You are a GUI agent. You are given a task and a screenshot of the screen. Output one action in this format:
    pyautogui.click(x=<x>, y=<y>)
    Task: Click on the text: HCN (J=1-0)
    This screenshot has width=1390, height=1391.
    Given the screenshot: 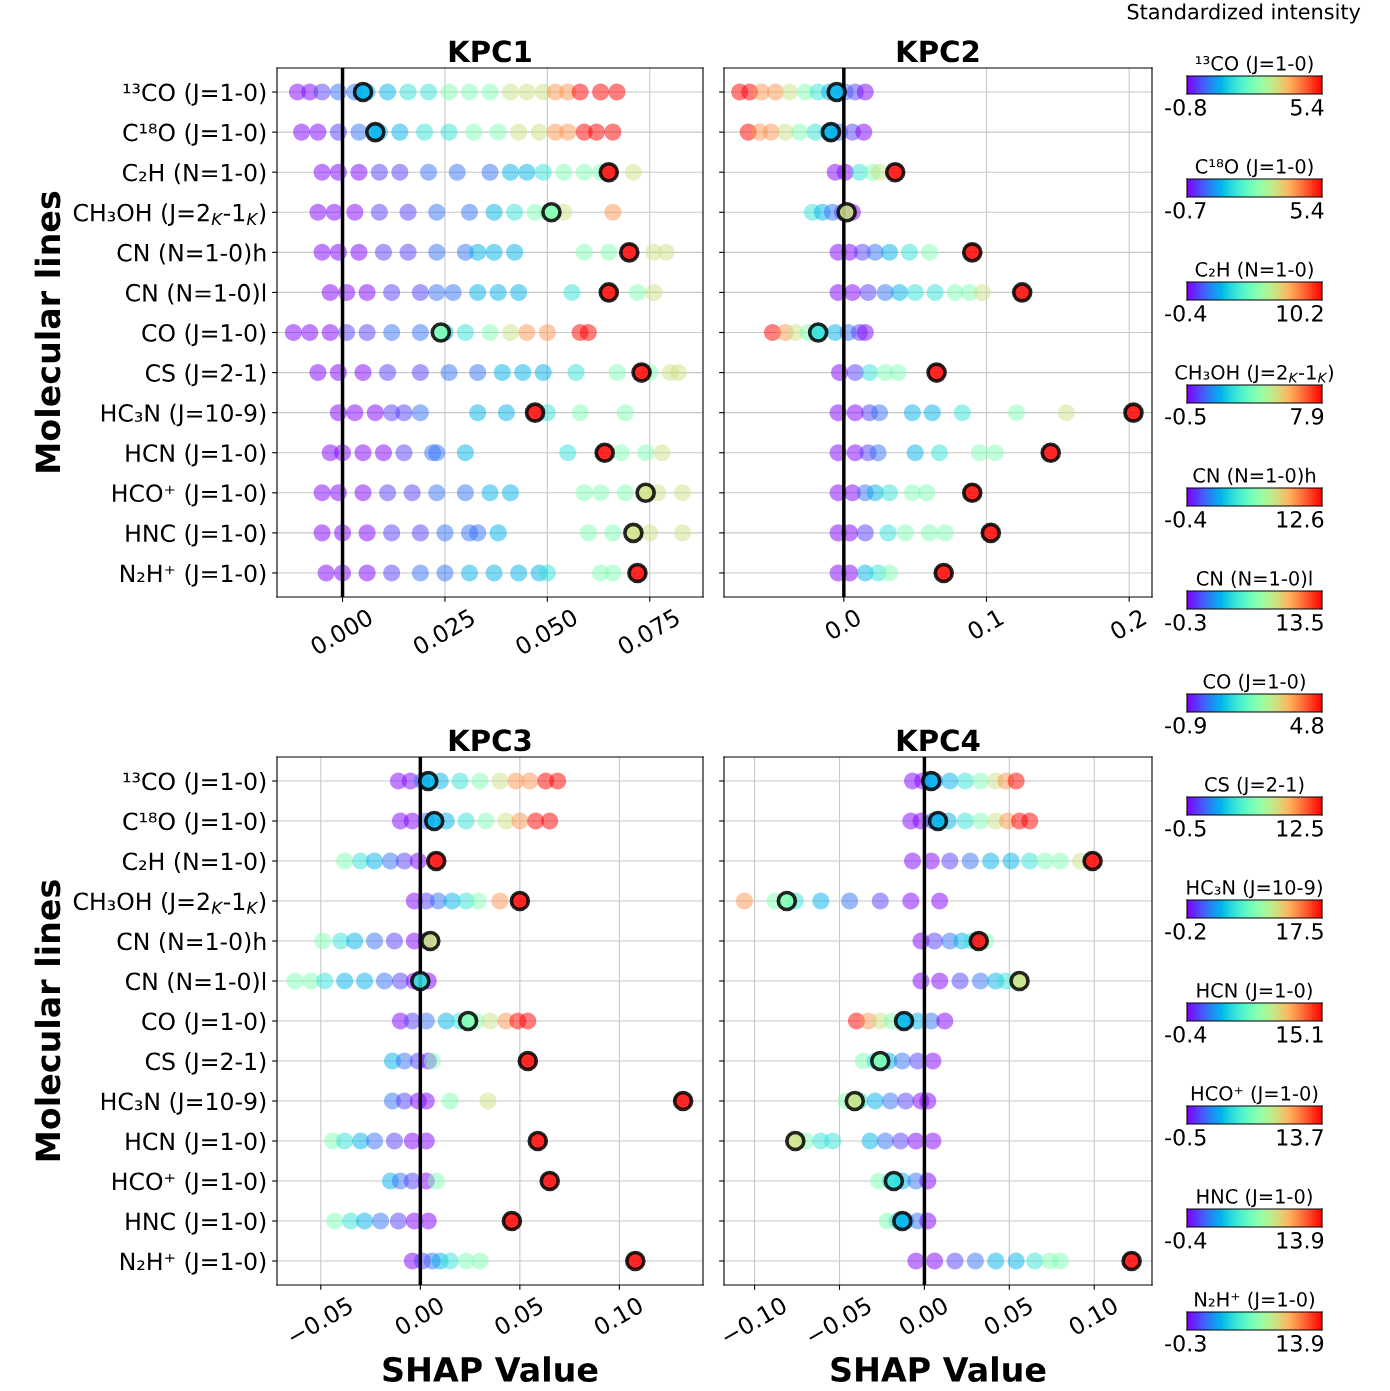 What is the action you would take?
    pyautogui.click(x=1254, y=992)
    